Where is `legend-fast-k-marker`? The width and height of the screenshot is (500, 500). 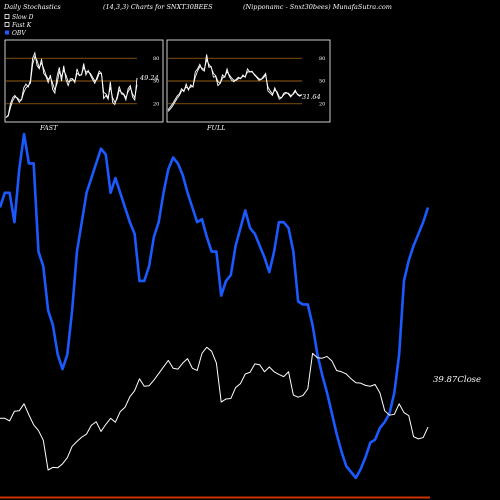 legend-fast-k-marker is located at coordinates (7, 24).